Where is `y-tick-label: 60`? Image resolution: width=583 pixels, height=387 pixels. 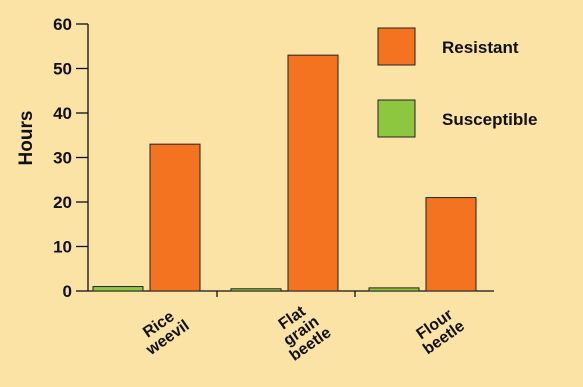
y-tick-label: 60 is located at coordinates (62, 24).